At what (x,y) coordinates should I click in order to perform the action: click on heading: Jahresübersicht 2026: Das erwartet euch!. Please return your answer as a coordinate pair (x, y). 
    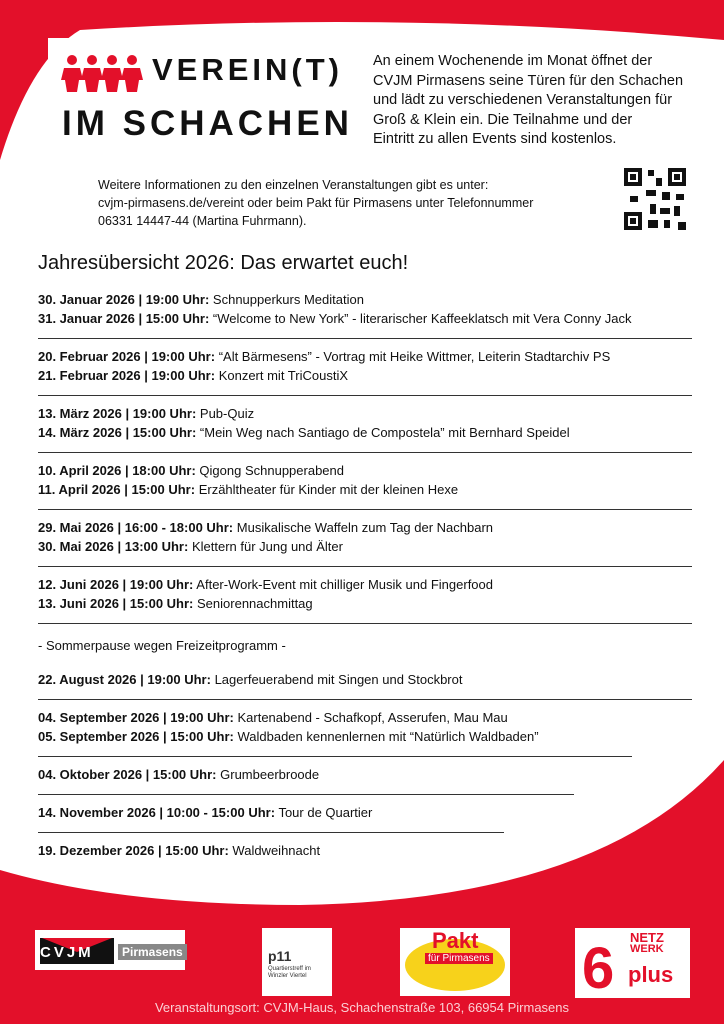
    Looking at the image, I should click on (223, 263).